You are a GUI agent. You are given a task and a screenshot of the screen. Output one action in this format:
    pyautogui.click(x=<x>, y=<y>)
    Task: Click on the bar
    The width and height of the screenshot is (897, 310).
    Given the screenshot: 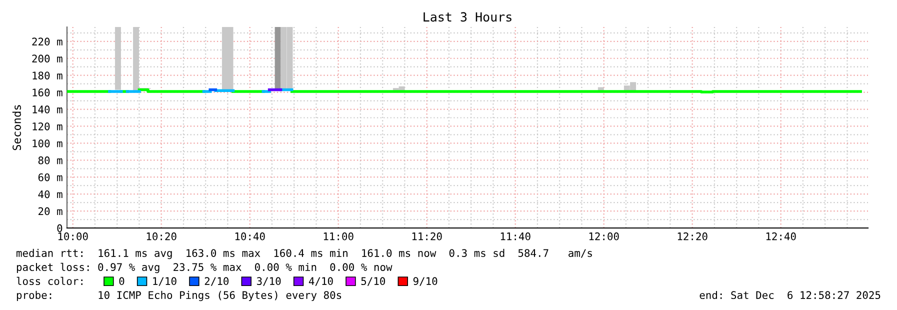 What is the action you would take?
    pyautogui.click(x=277, y=58)
    